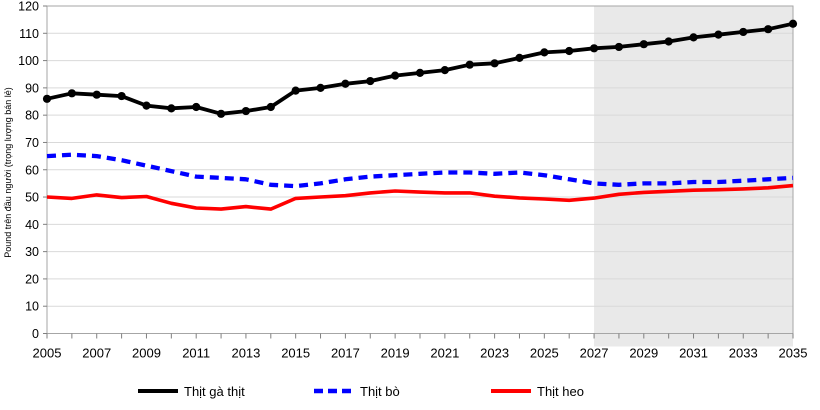 This screenshot has width=820, height=410. I want to click on x-tick-label: 2029, so click(643, 353).